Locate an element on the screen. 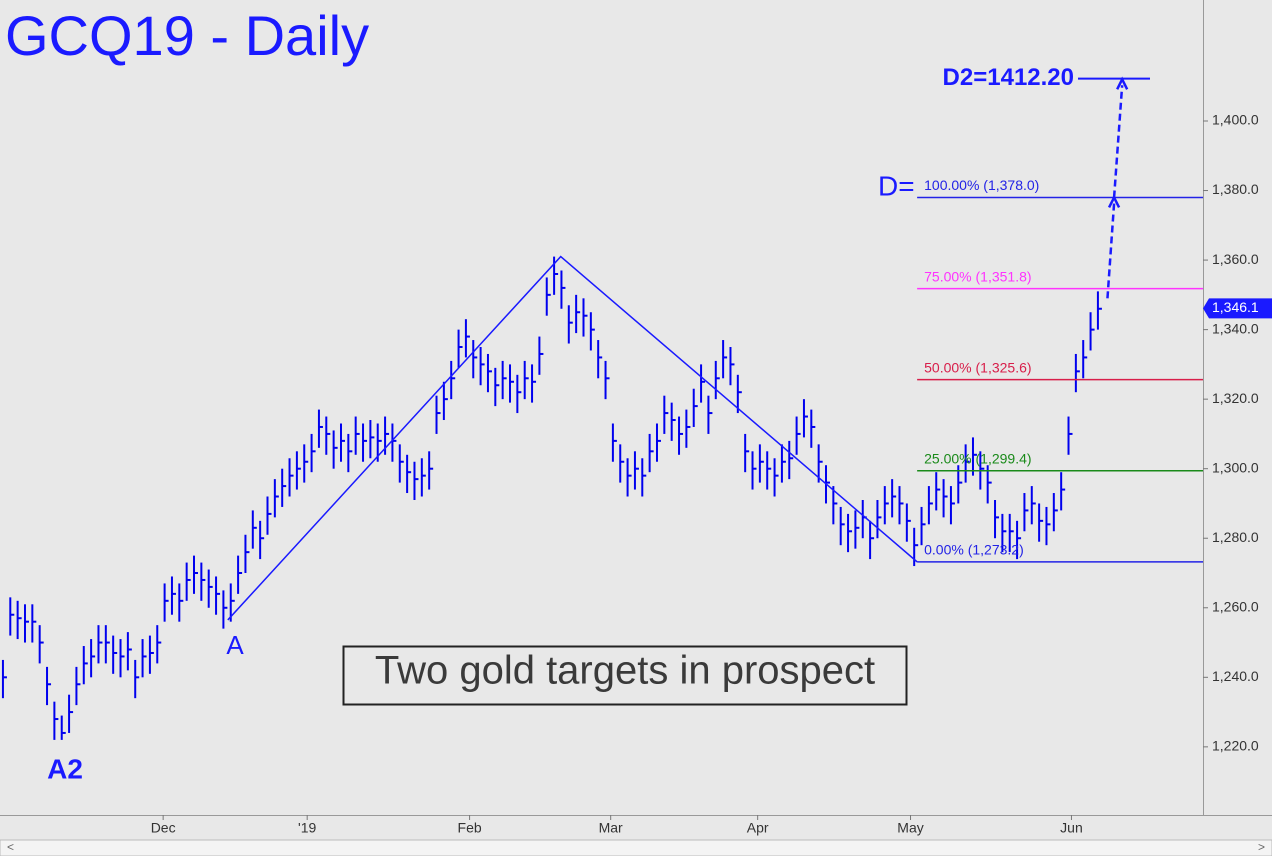  a-label: A is located at coordinates (235, 645).